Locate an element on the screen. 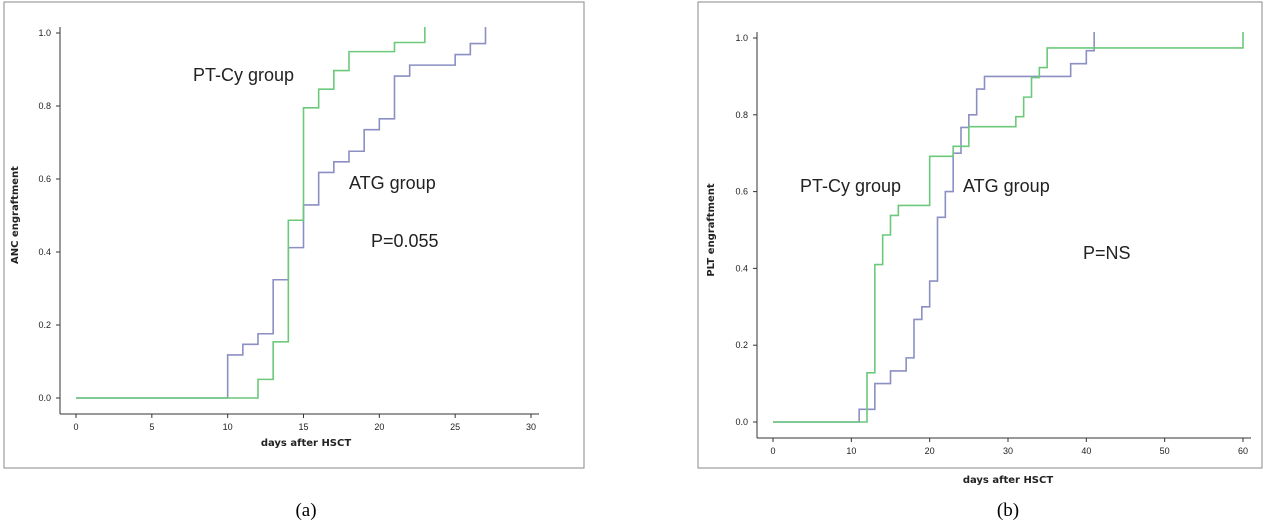 Image resolution: width=1266 pixels, height=526 pixels. x-tick-label: 50 is located at coordinates (1165, 451).